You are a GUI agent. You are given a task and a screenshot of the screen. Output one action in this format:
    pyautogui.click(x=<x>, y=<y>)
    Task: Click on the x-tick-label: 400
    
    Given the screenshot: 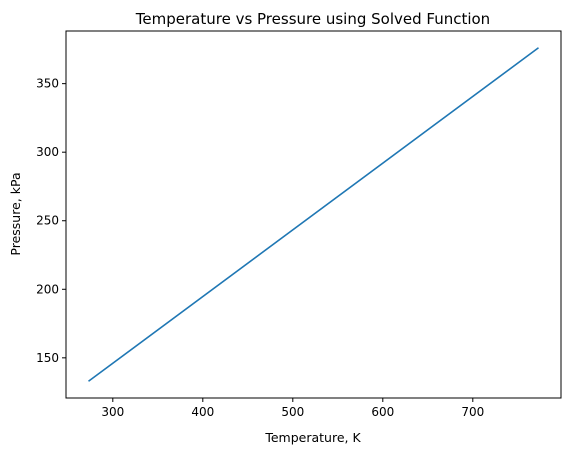 What is the action you would take?
    pyautogui.click(x=202, y=412)
    